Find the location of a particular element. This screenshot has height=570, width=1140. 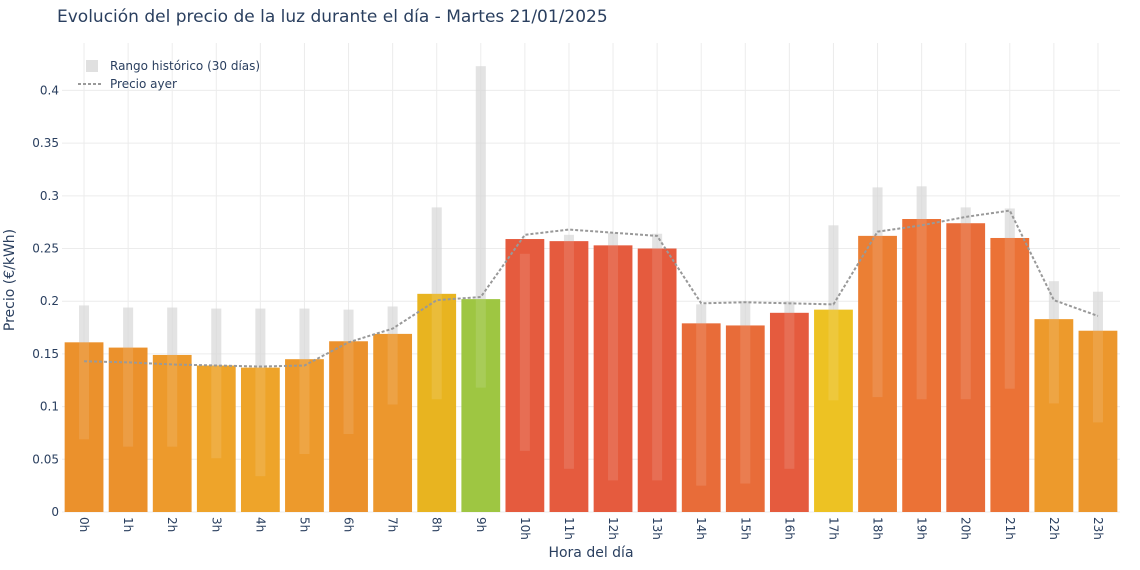

y-axis-title: Precio (€/kWh) is located at coordinates (10, 280).